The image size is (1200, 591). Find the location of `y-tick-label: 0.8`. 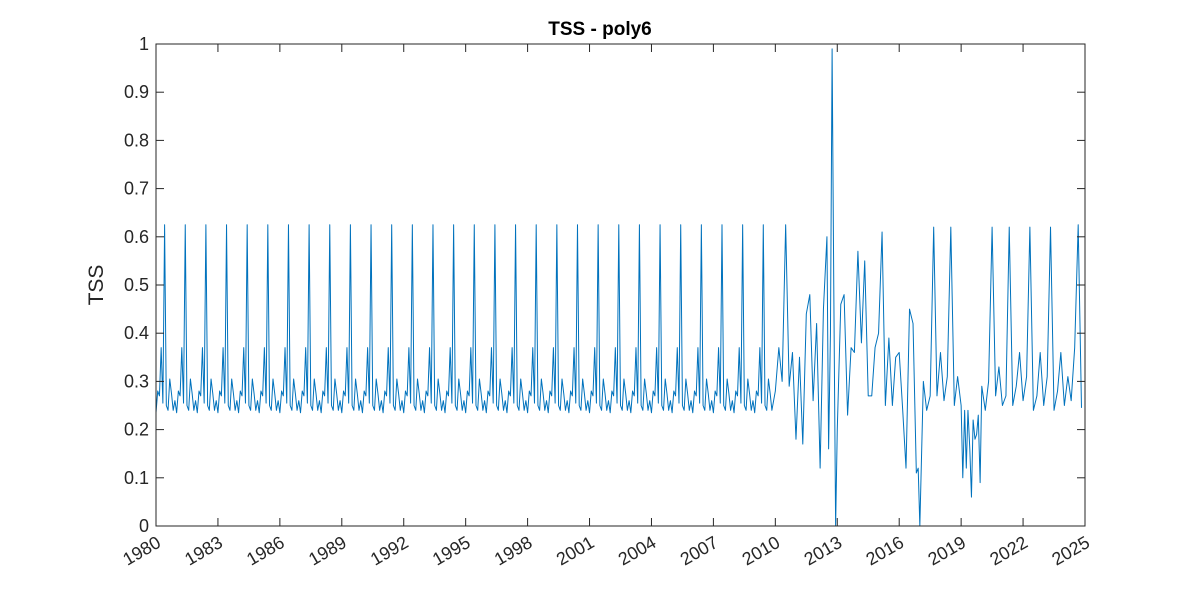

y-tick-label: 0.8 is located at coordinates (136, 140).